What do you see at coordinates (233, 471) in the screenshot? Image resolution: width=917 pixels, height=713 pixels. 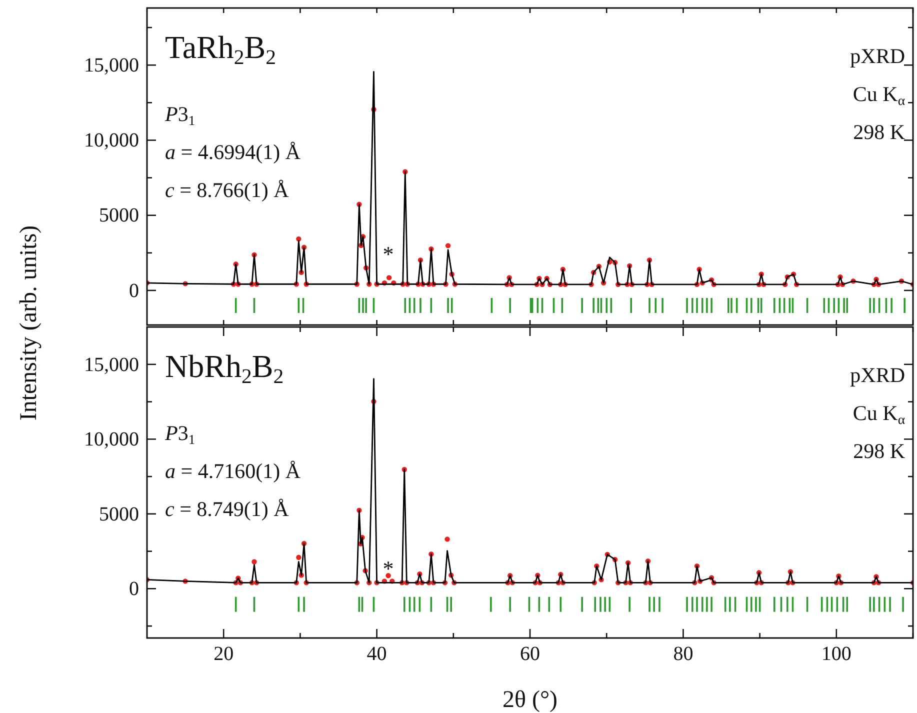 I see `annotation: a = 4.7160(1) Å` at bounding box center [233, 471].